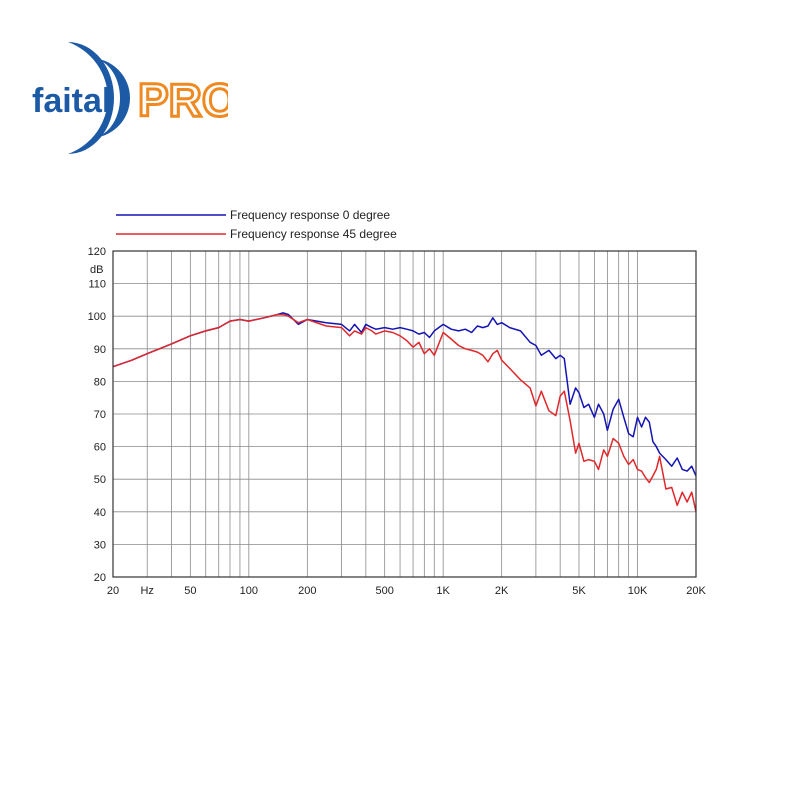 This screenshot has height=800, width=800. I want to click on y-tick-label: 60, so click(100, 448).